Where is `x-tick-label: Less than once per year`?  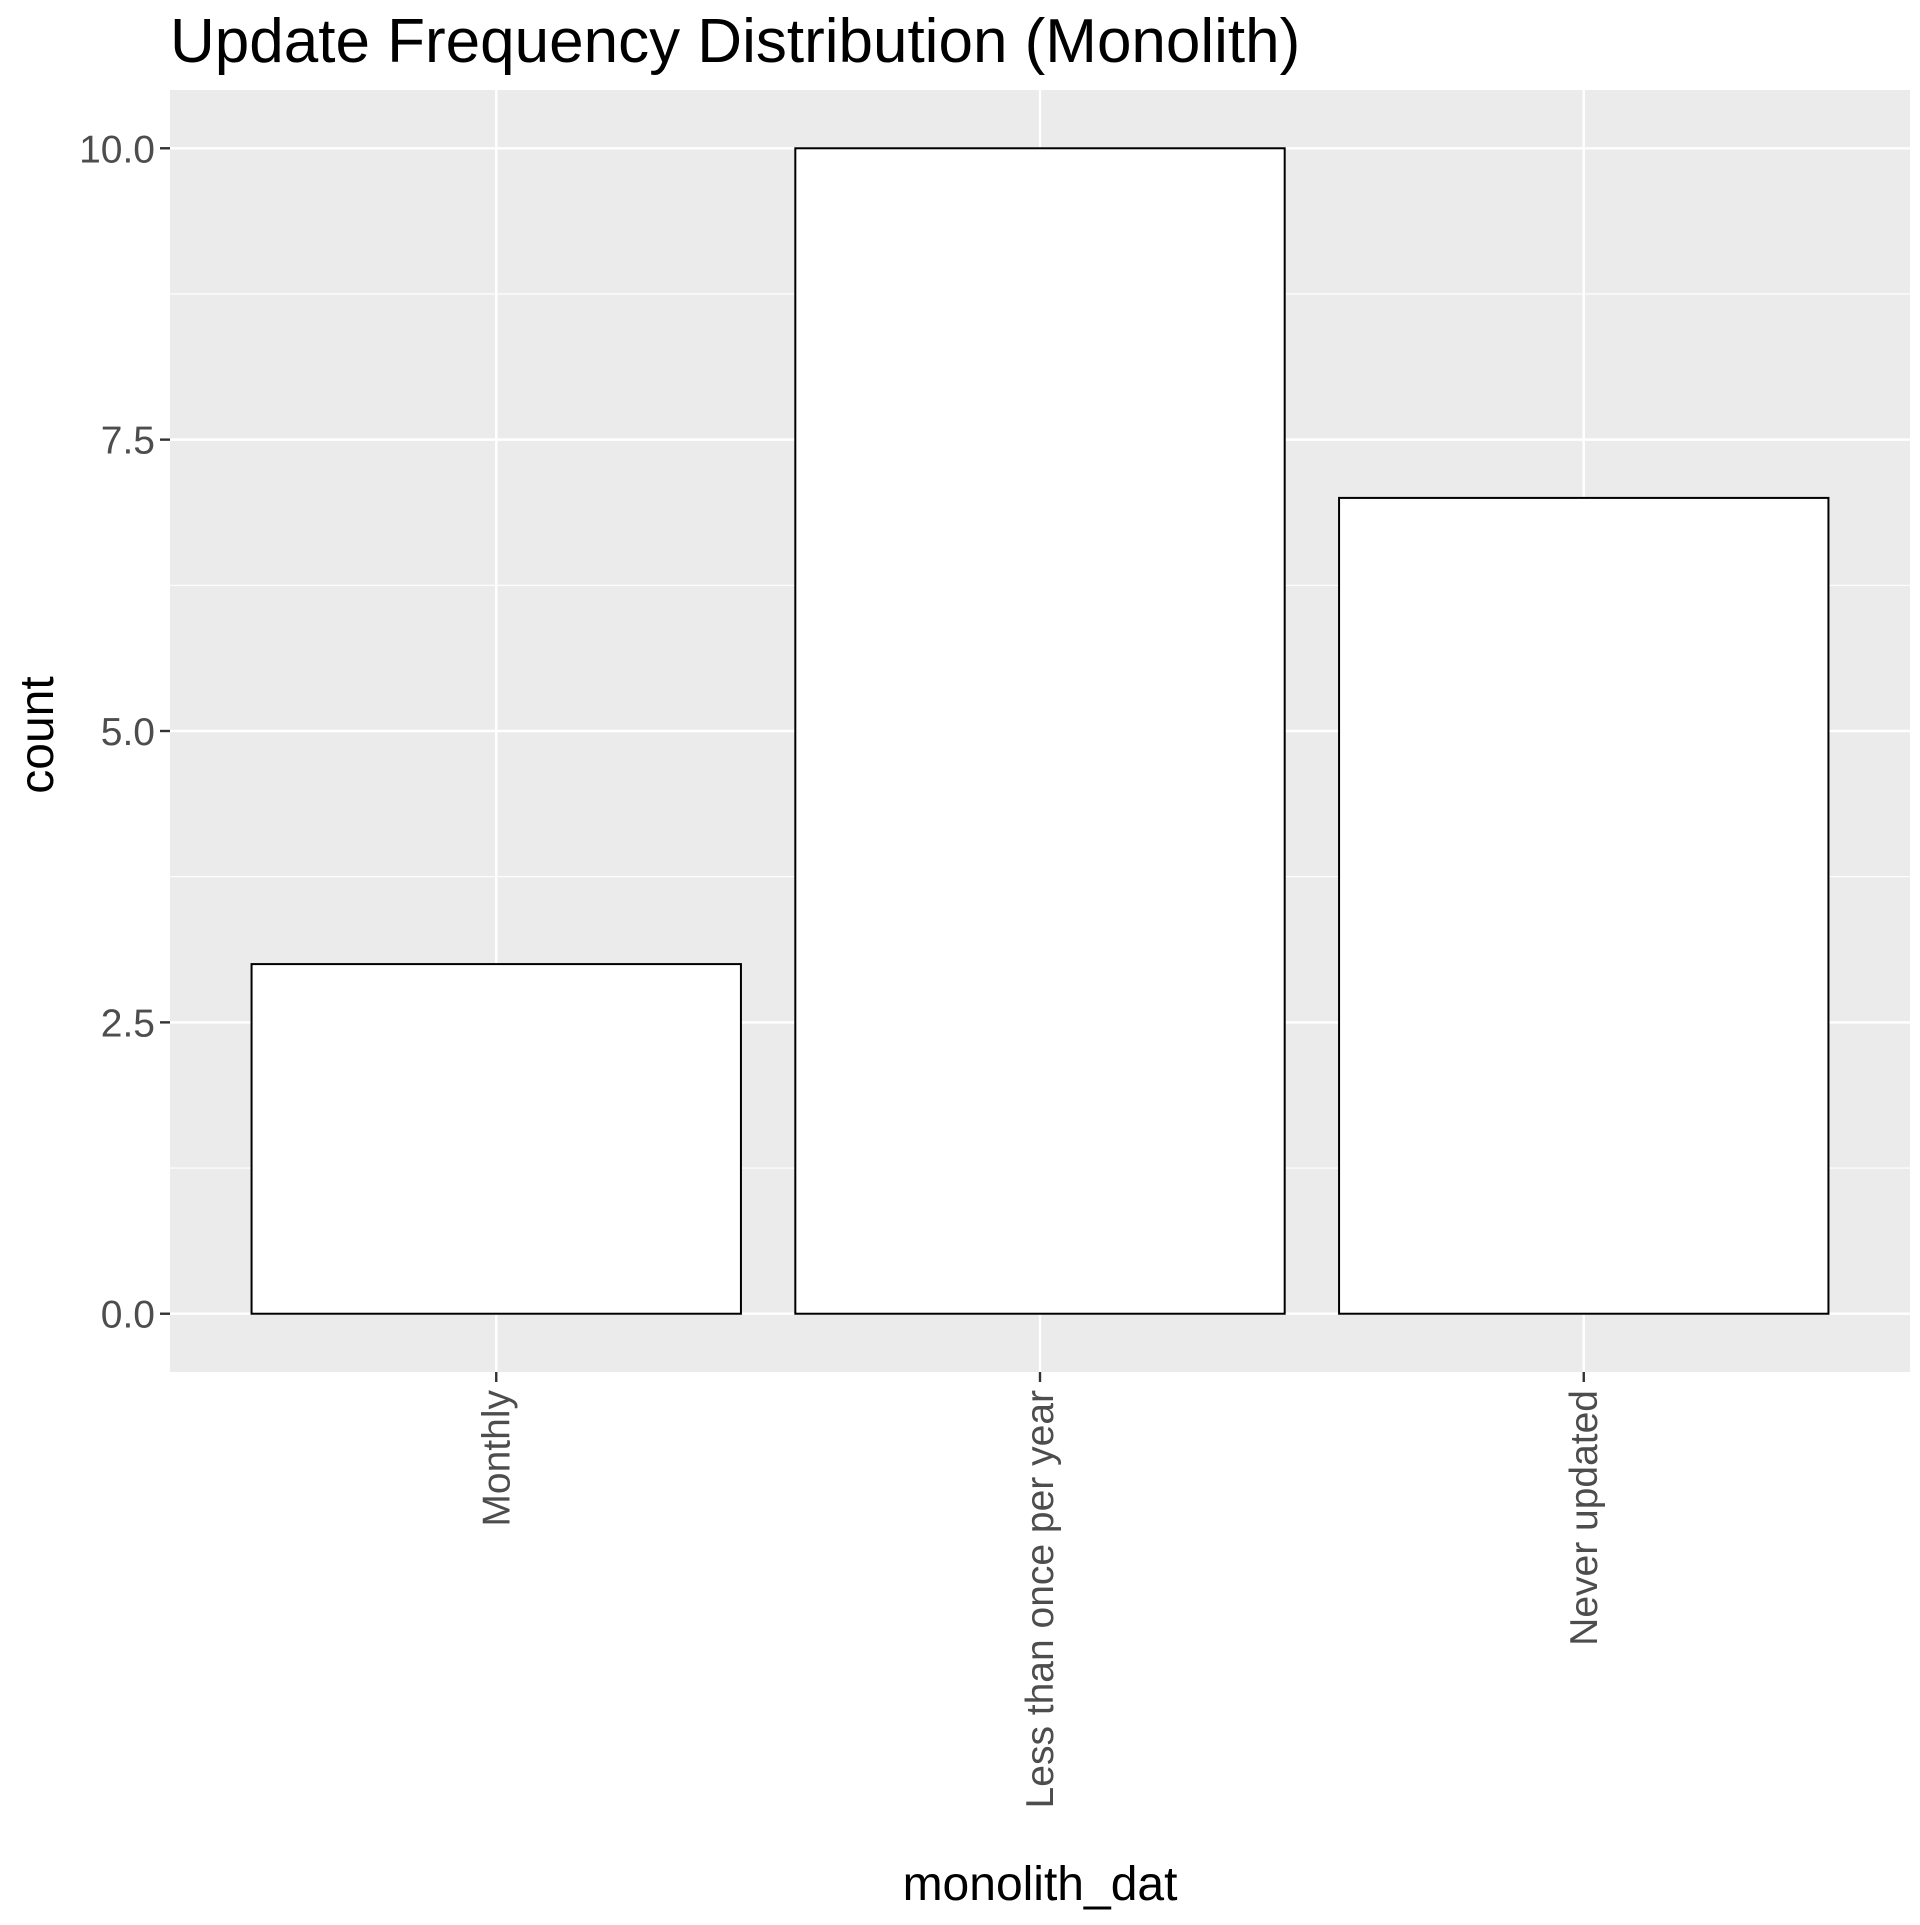
x-tick-label: Less than once per year is located at coordinates (1040, 1599).